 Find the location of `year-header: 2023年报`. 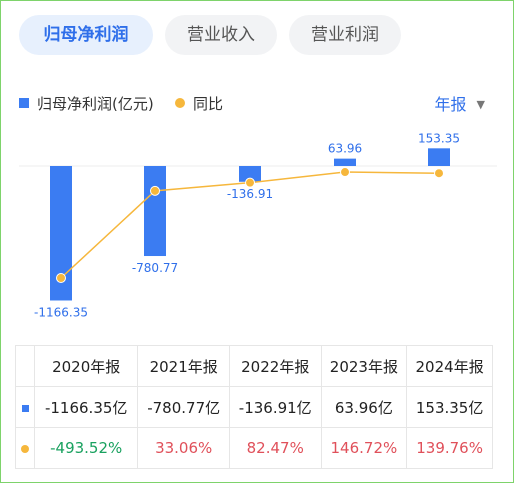

year-header: 2023年报 is located at coordinates (364, 366).